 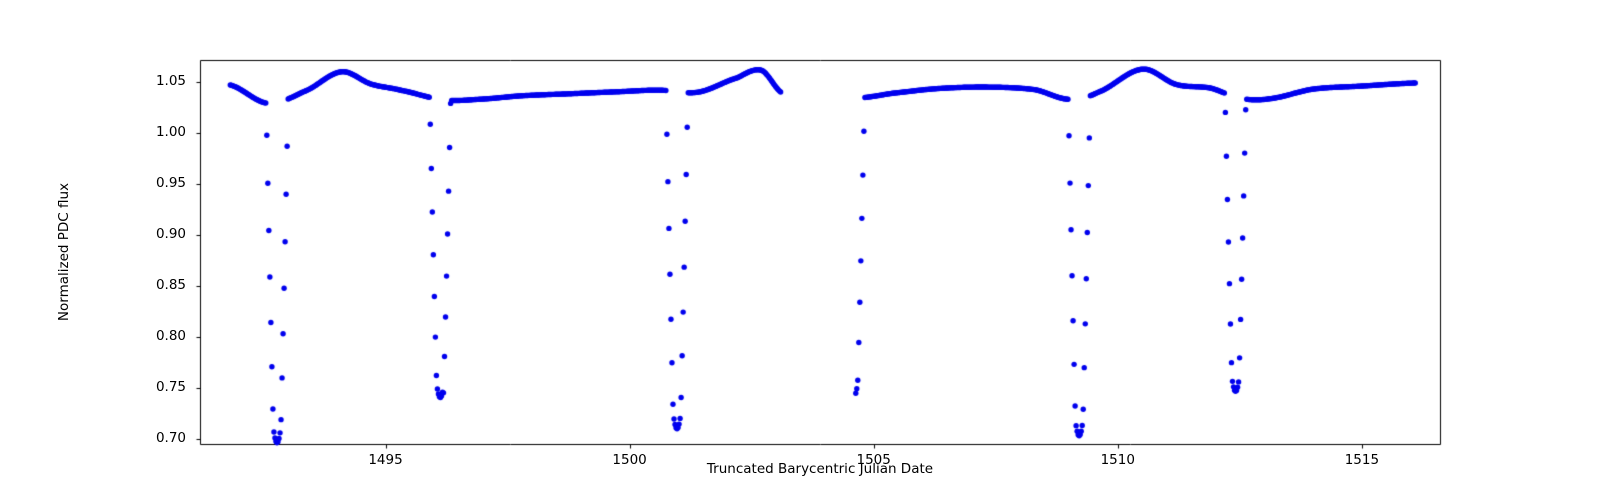 I want to click on y-tick-label: 0.85, so click(x=170, y=285).